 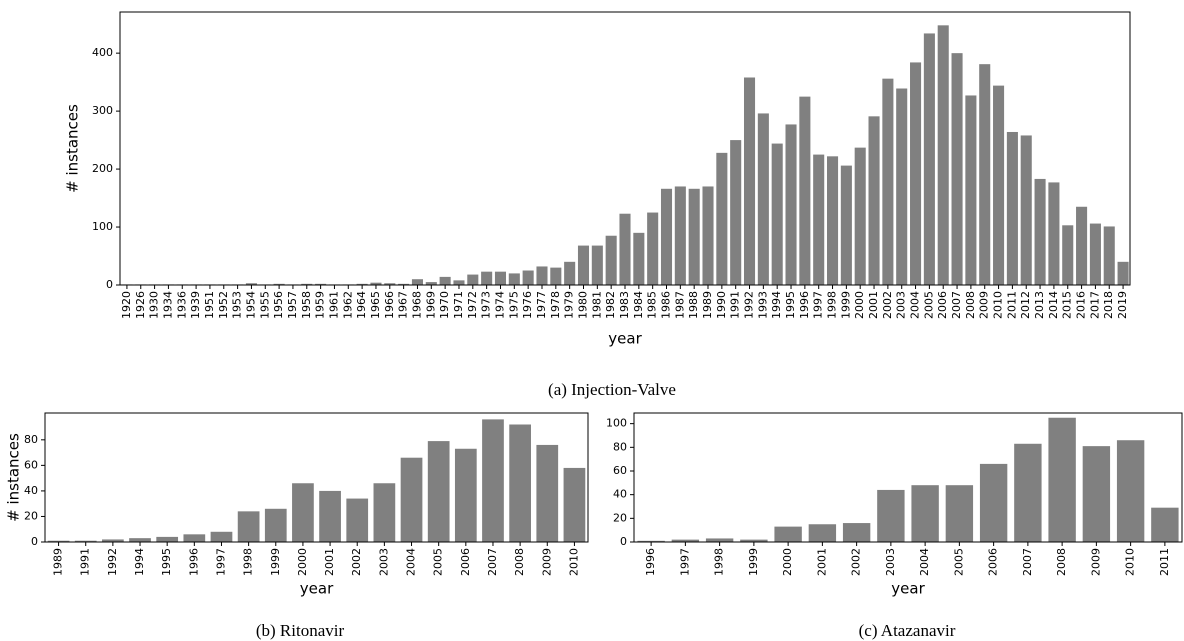 I want to click on y-tick-label: 200, so click(x=102, y=168).